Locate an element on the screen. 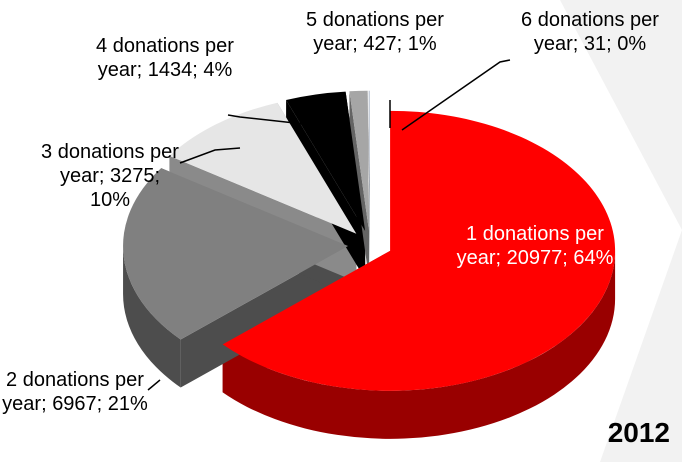  data-label-text: 1 donations per year; 20977; 64% is located at coordinates (535, 246).